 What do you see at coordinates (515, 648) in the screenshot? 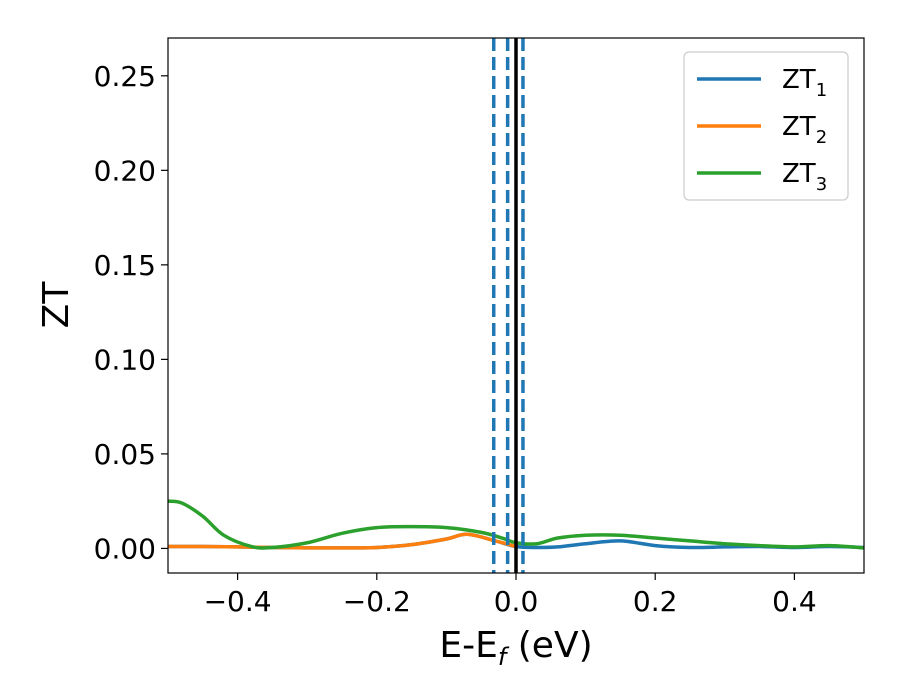
I see `x-axis-label: E-Ef (eV)` at bounding box center [515, 648].